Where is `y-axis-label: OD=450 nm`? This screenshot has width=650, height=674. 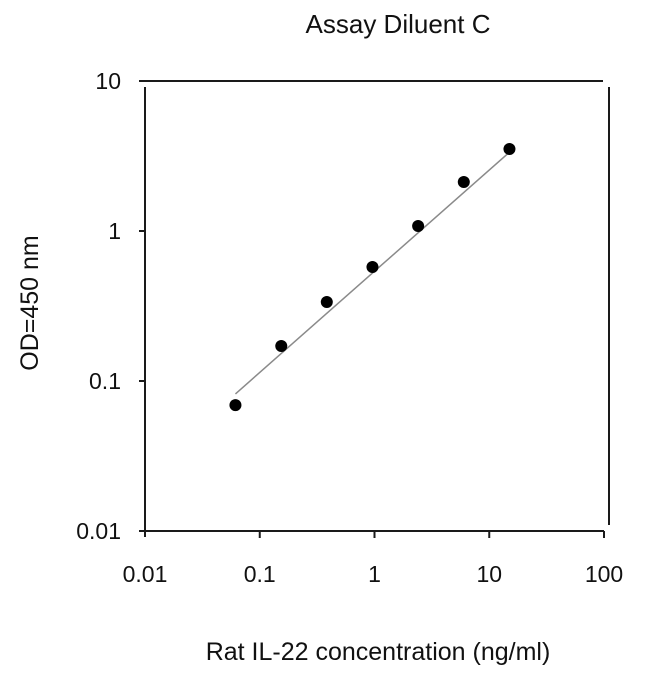
y-axis-label: OD=450 nm is located at coordinates (30, 303).